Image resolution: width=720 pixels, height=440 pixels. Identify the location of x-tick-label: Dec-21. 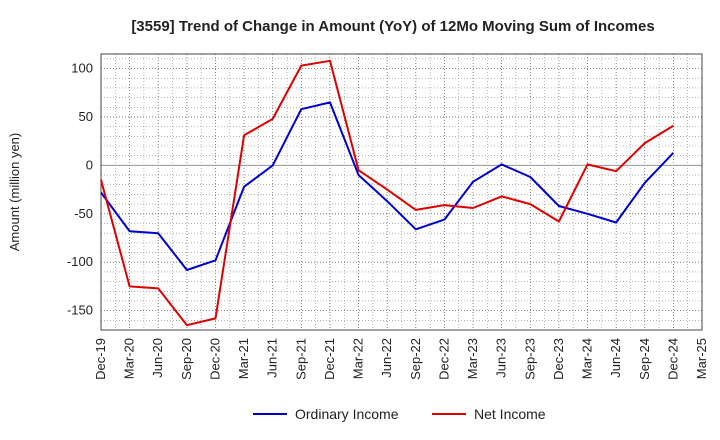
(329, 359).